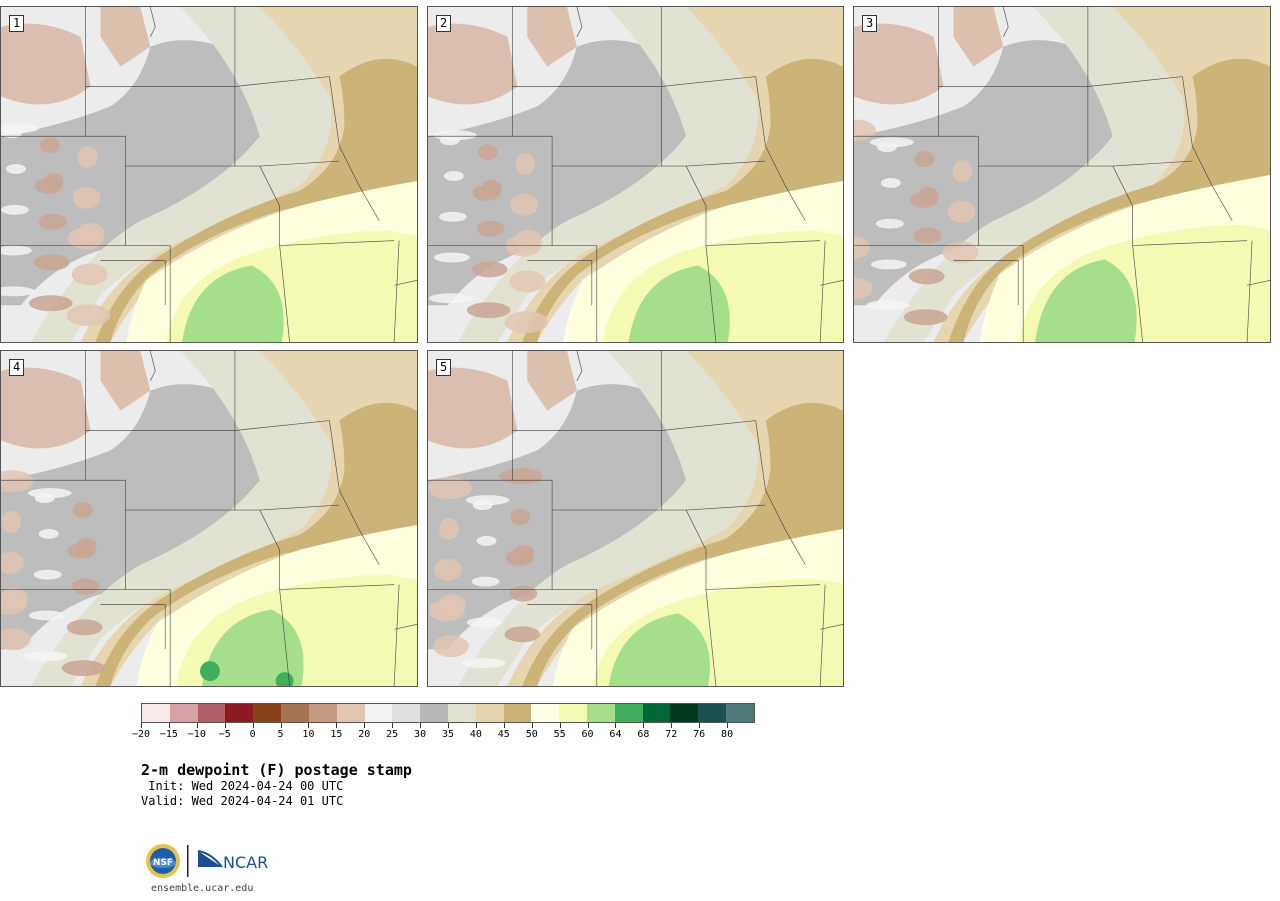  Describe the element at coordinates (1062, 174) in the screenshot. I see `map-panel-3: 3` at that location.